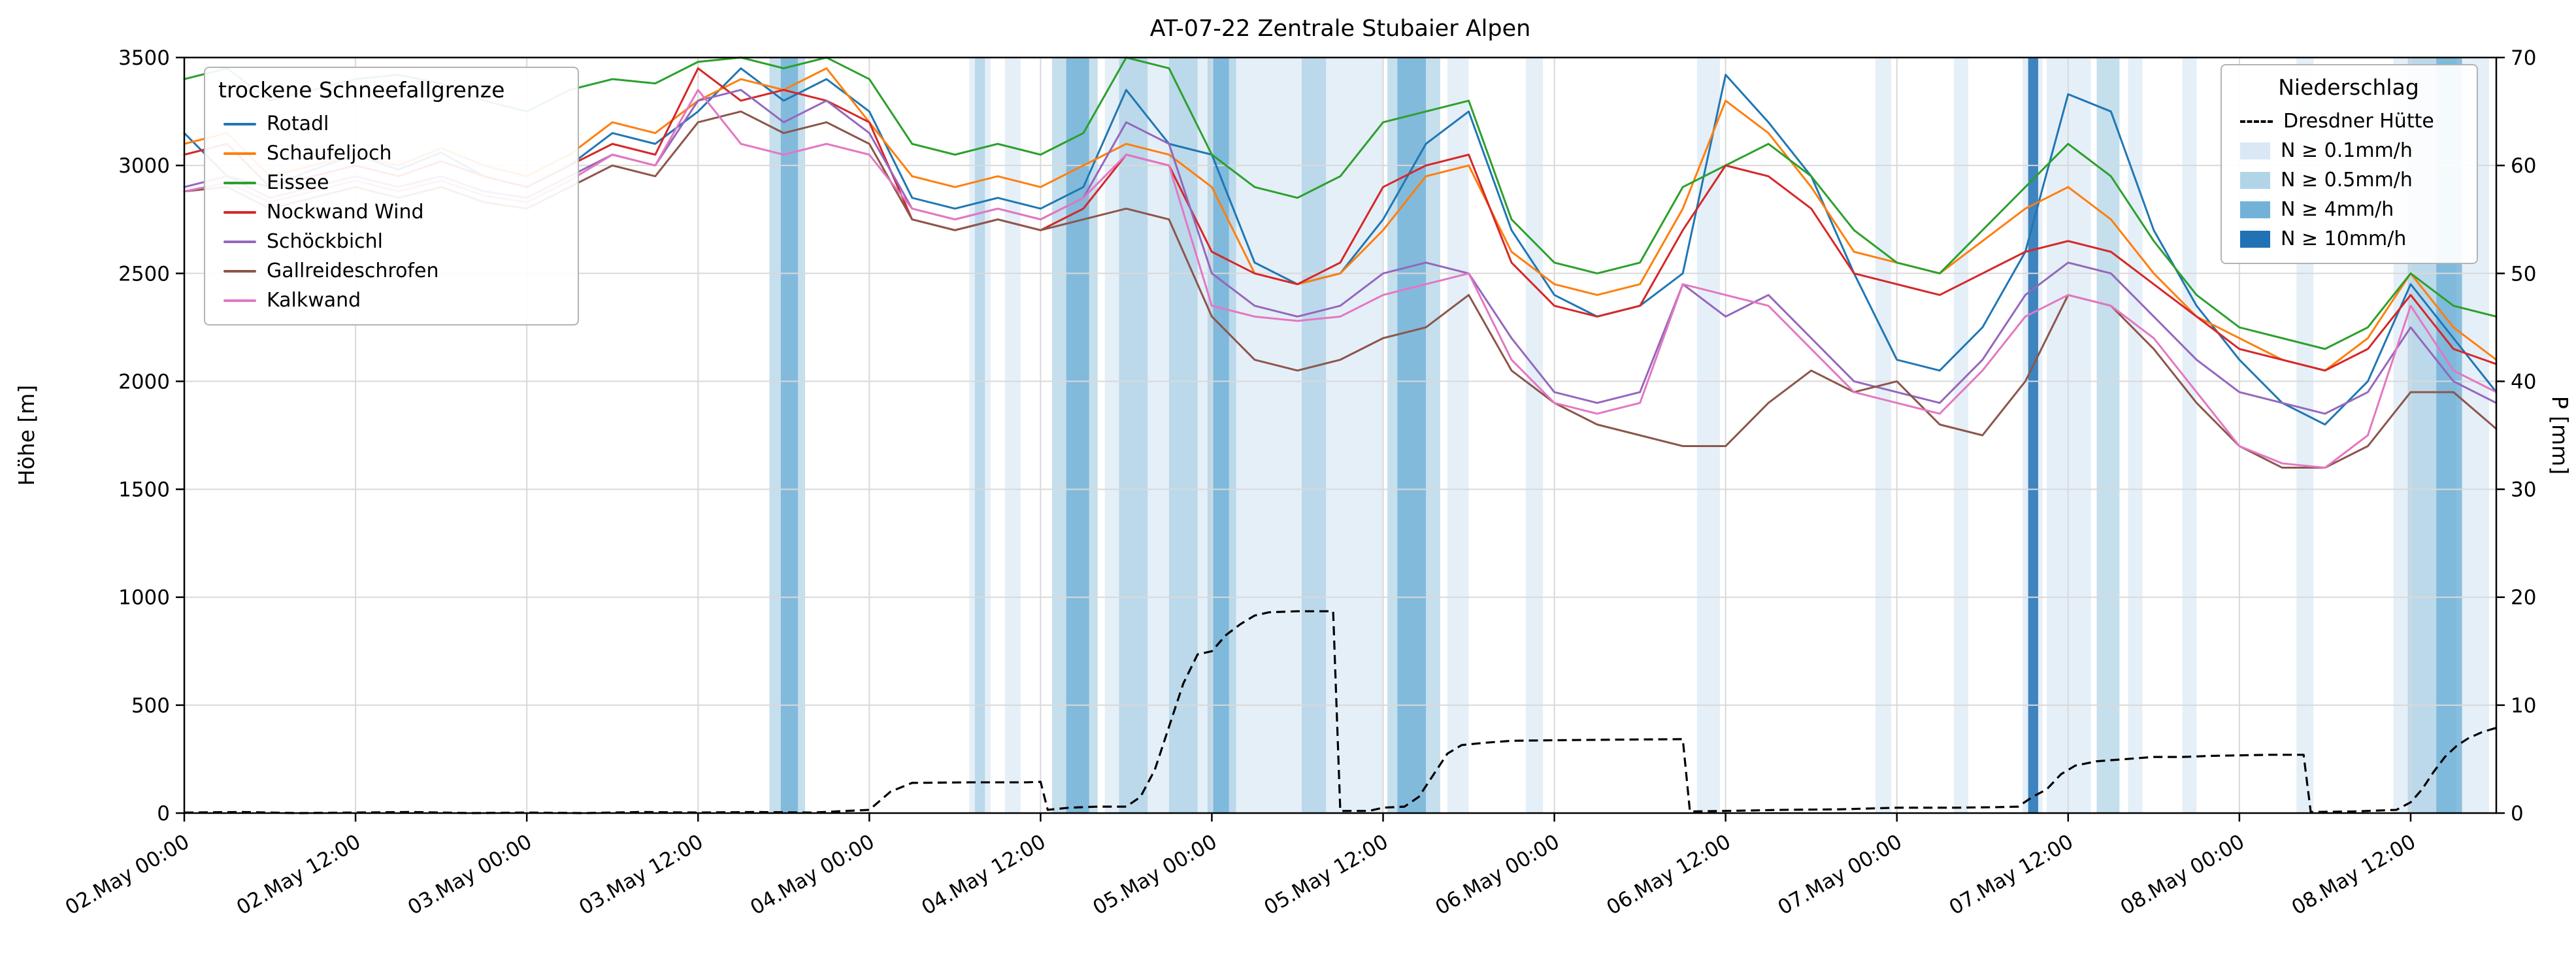 The height and width of the screenshot is (968, 2576). Describe the element at coordinates (144, 381) in the screenshot. I see `y-left-tick-label: 2000` at that location.